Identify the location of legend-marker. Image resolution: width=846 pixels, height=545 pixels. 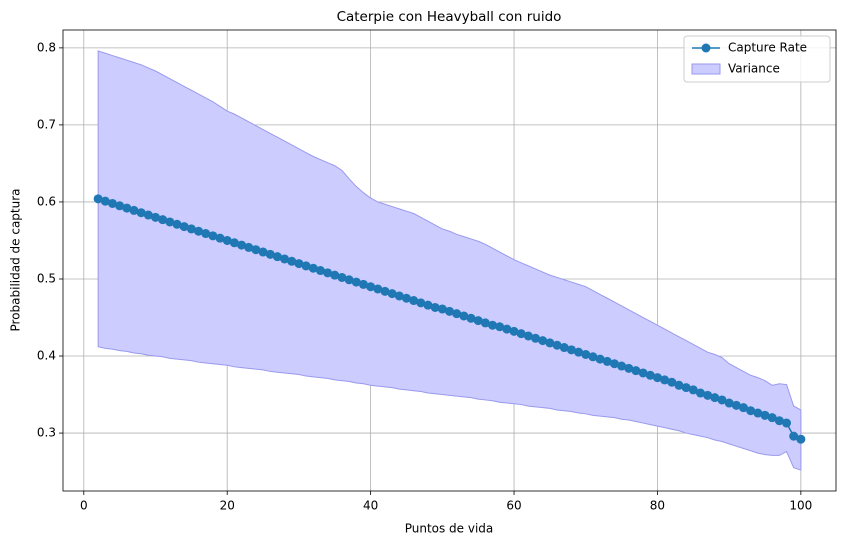
(706, 48).